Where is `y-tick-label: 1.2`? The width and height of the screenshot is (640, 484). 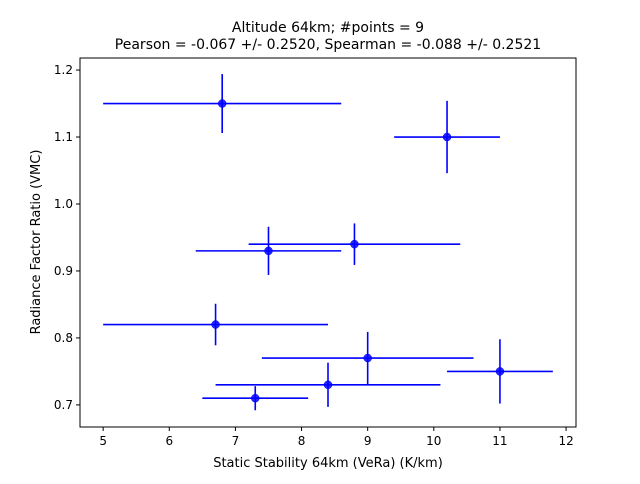 y-tick-label: 1.2 is located at coordinates (63, 70).